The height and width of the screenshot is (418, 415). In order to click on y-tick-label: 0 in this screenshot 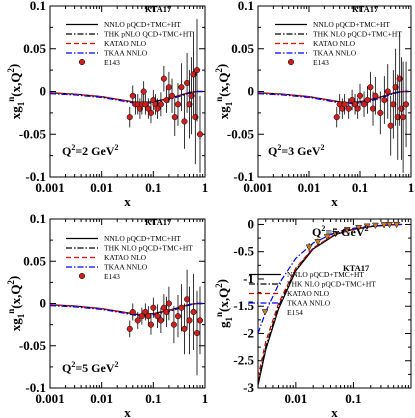, I will do `click(43, 303)`.